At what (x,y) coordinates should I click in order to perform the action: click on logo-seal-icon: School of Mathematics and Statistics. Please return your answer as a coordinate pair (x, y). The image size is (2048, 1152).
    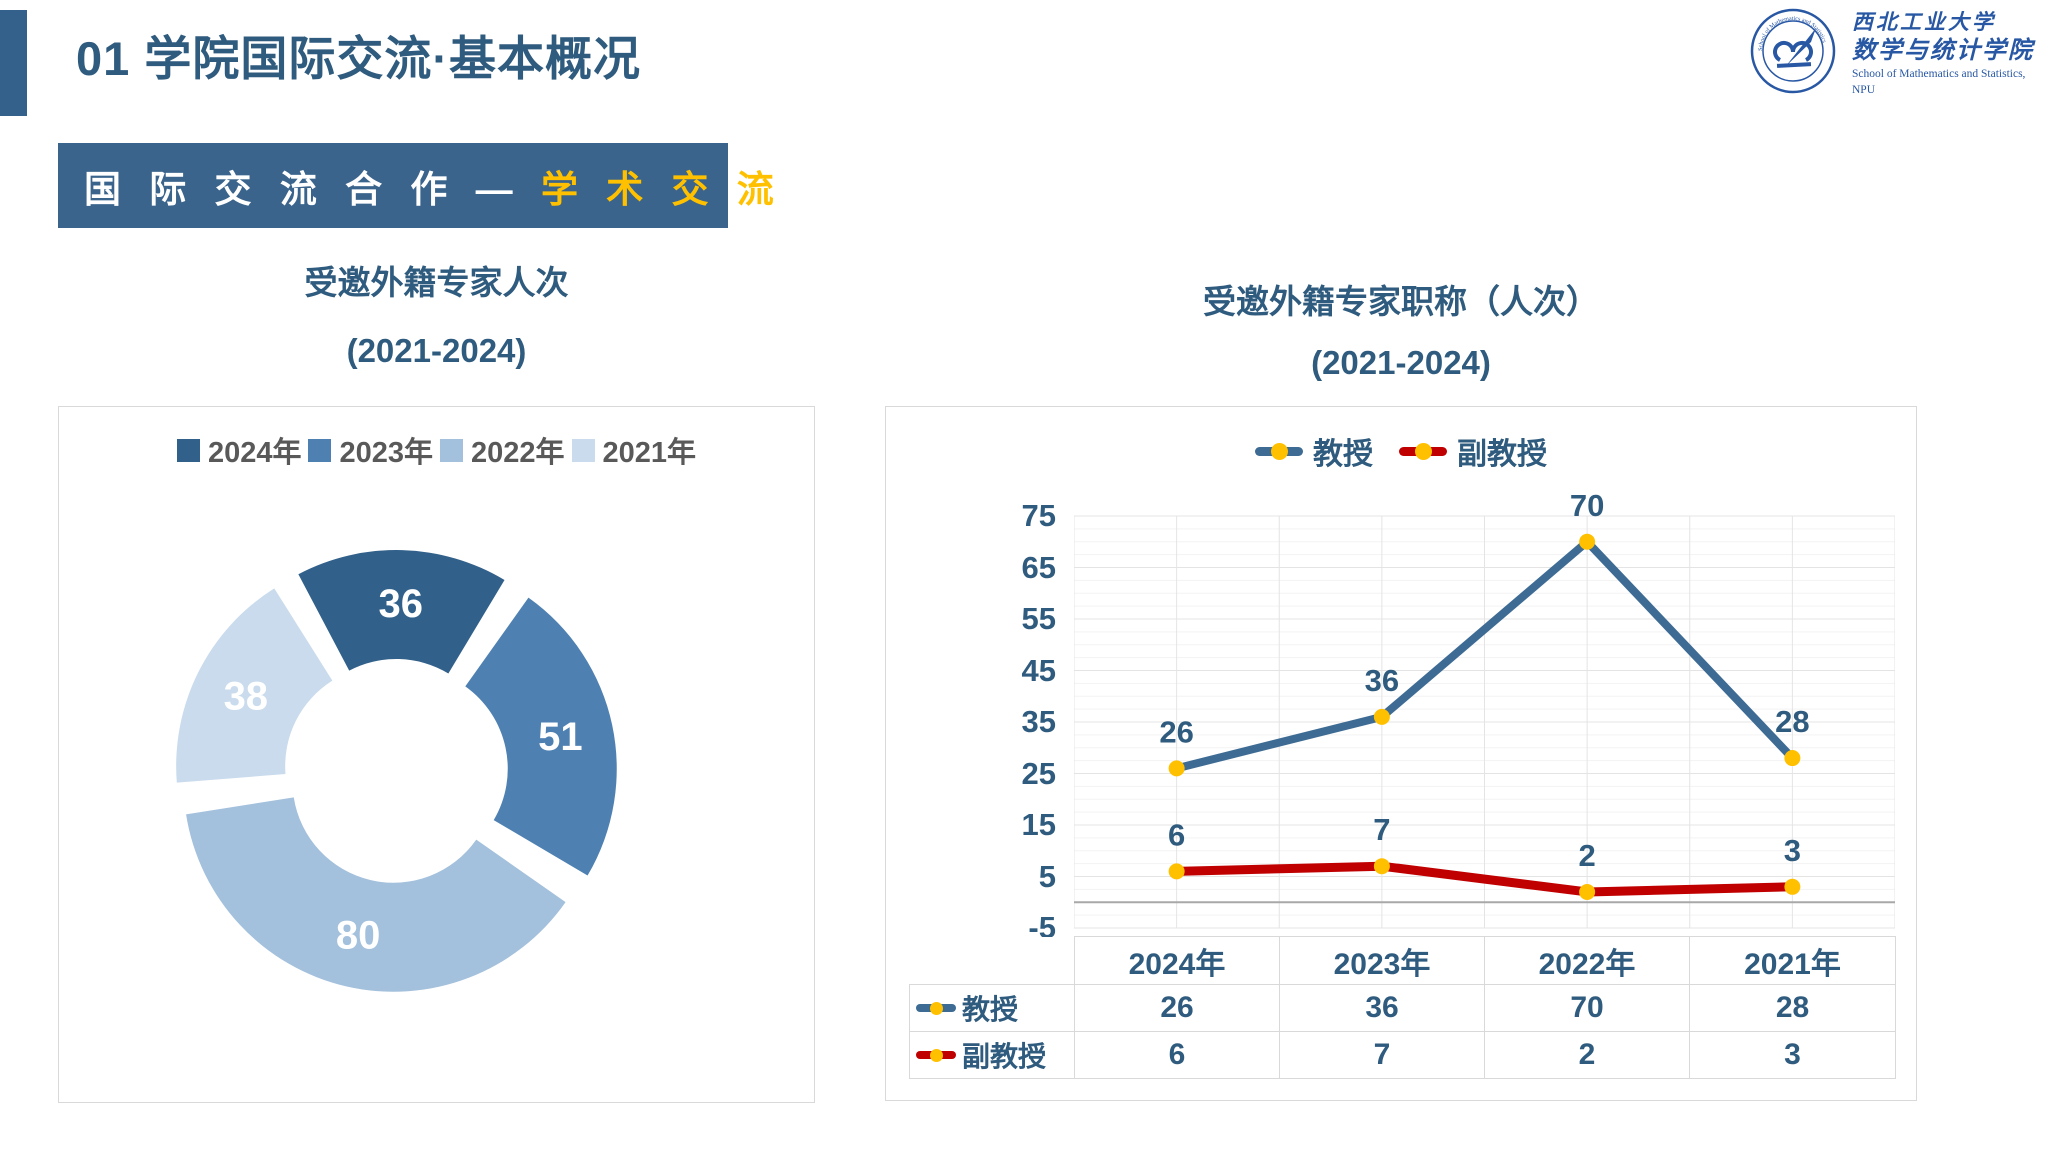
    Looking at the image, I should click on (1793, 51).